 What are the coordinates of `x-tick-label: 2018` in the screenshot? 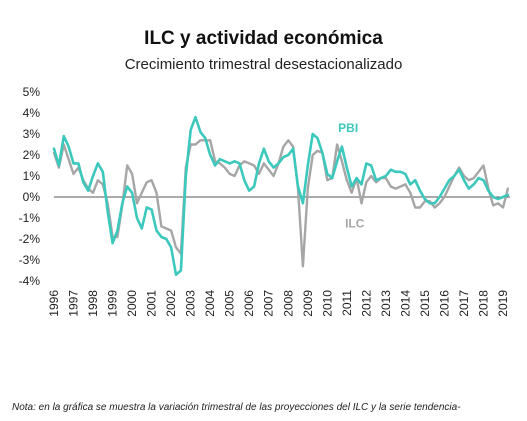 It's located at (483, 303).